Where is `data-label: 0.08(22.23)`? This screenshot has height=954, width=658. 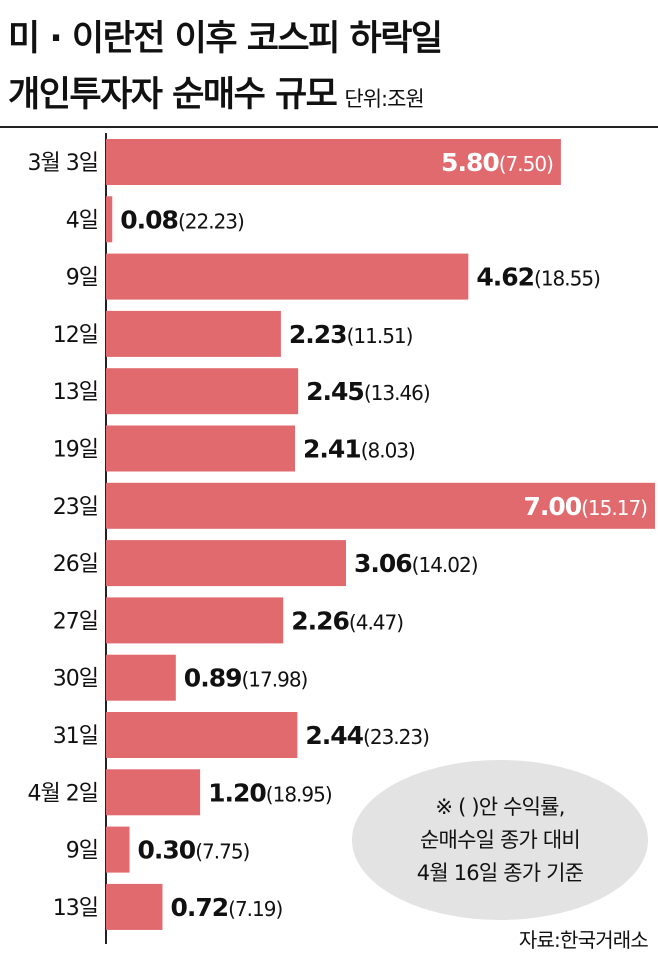 data-label: 0.08(22.23) is located at coordinates (182, 219).